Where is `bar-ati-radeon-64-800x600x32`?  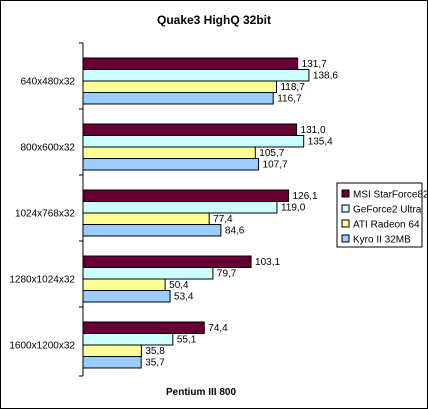
bar-ati-radeon-64-800x600x32 is located at coordinates (169, 152).